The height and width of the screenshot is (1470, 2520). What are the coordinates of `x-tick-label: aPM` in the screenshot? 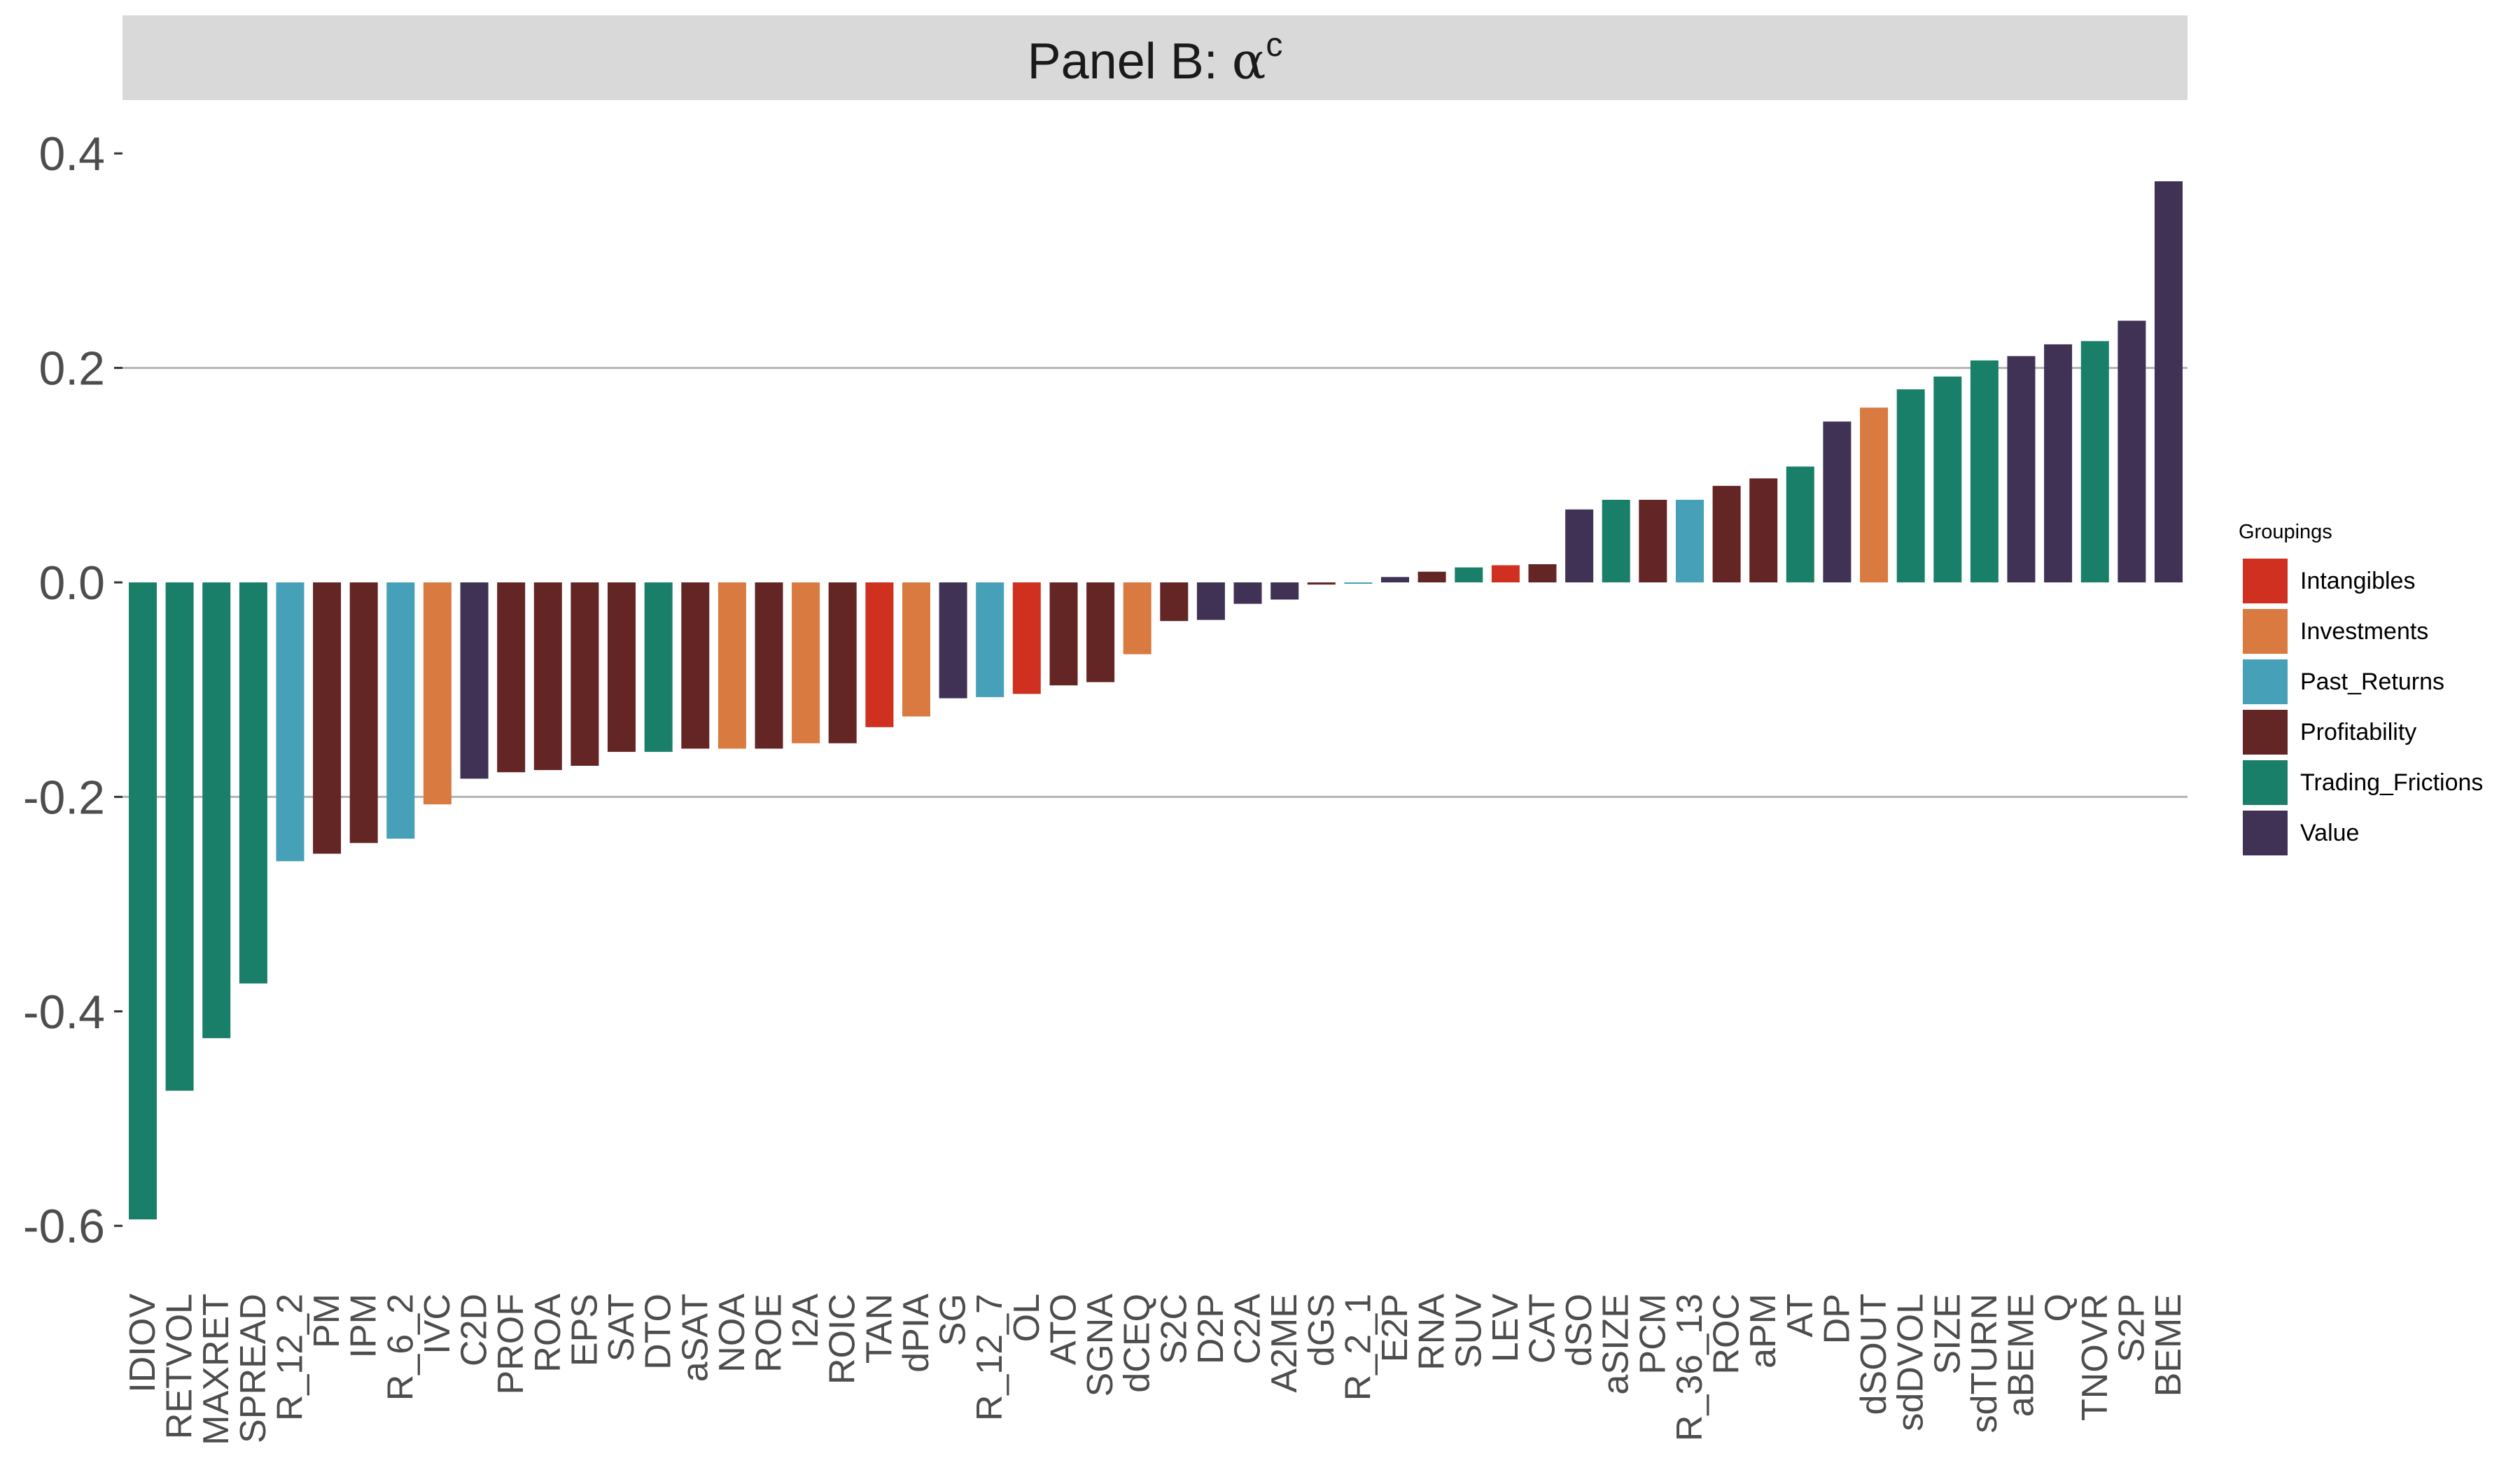 It's located at (1763, 1331).